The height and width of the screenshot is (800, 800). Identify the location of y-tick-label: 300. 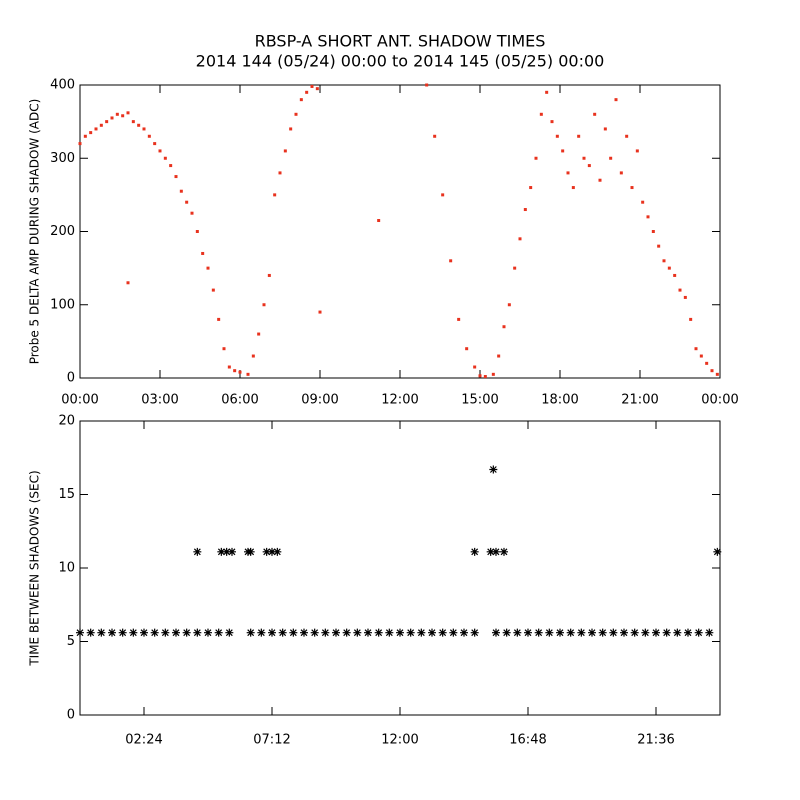
(62, 158).